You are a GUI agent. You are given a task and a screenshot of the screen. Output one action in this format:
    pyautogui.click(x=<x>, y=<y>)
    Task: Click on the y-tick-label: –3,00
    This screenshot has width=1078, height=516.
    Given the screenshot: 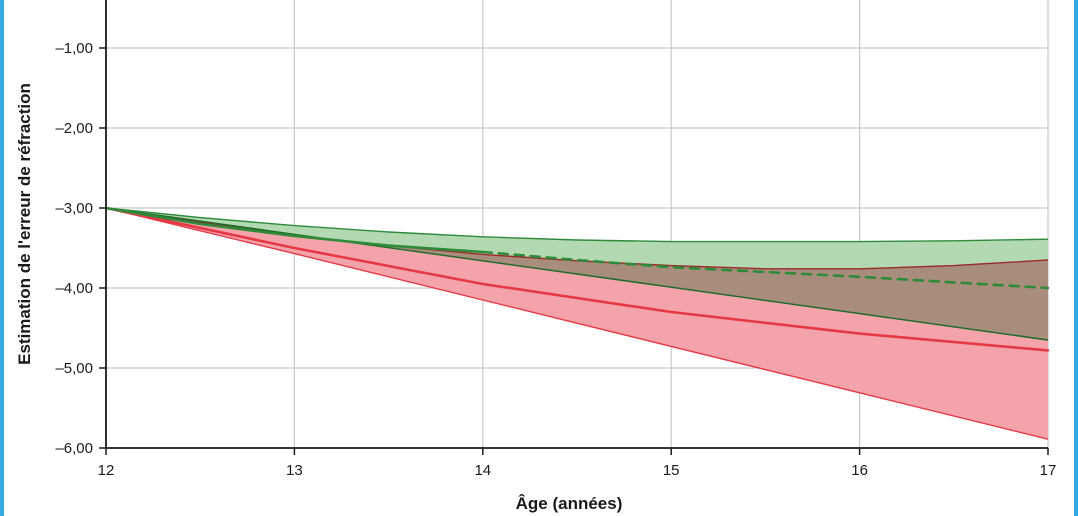 What is the action you would take?
    pyautogui.click(x=74, y=208)
    